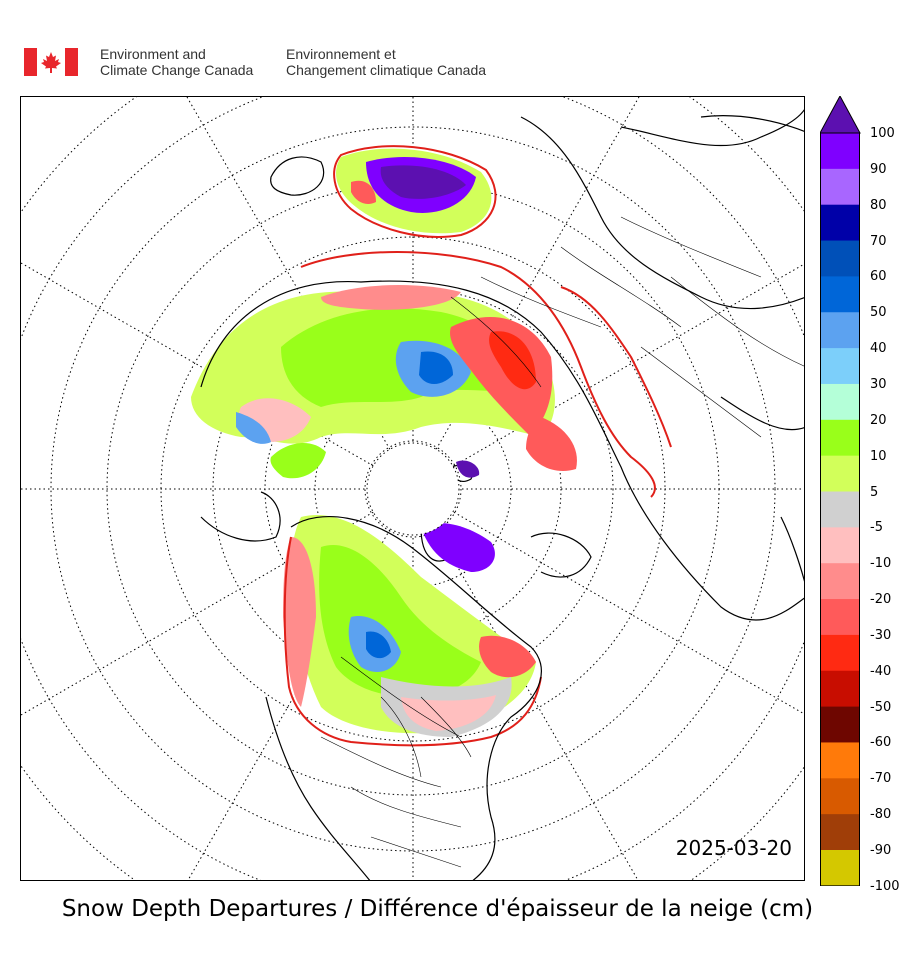 This screenshot has width=916, height=977. I want to click on org-en-line1: Environment and, so click(153, 54).